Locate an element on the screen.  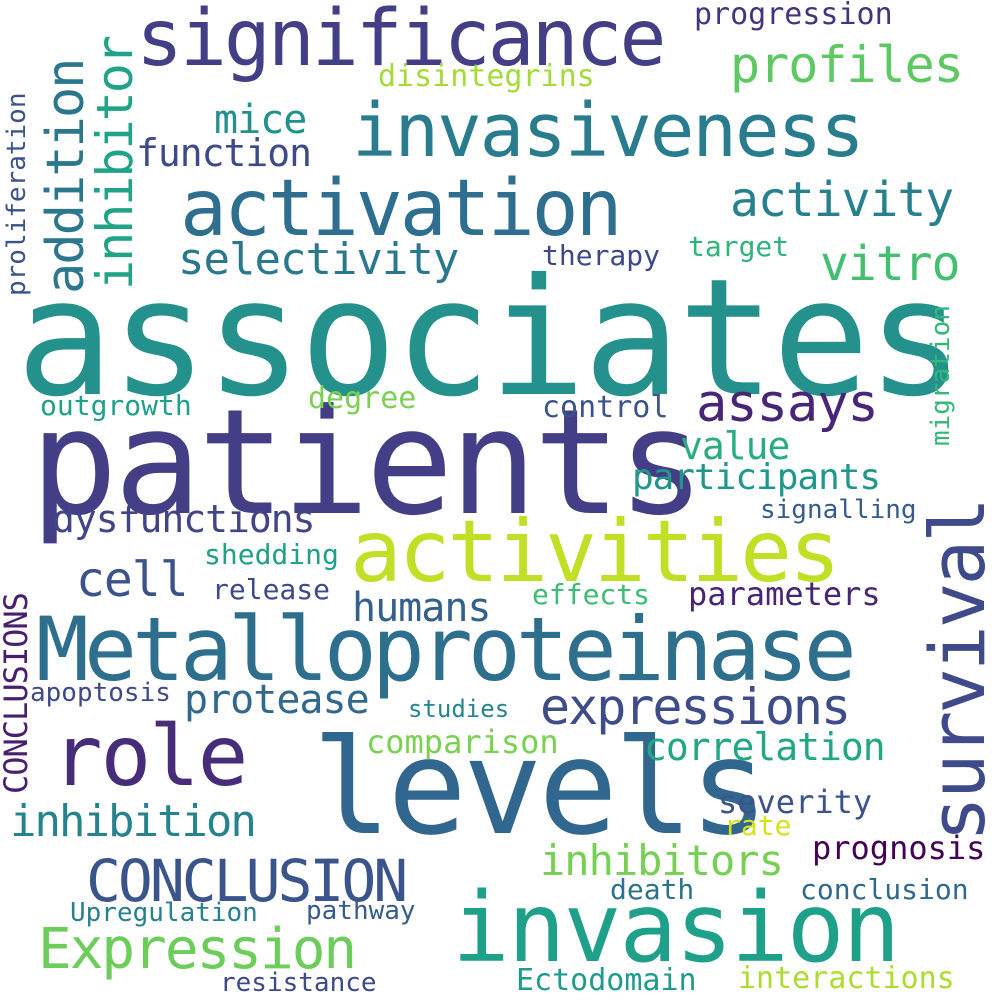
word-survival: survival is located at coordinates (956, 670).